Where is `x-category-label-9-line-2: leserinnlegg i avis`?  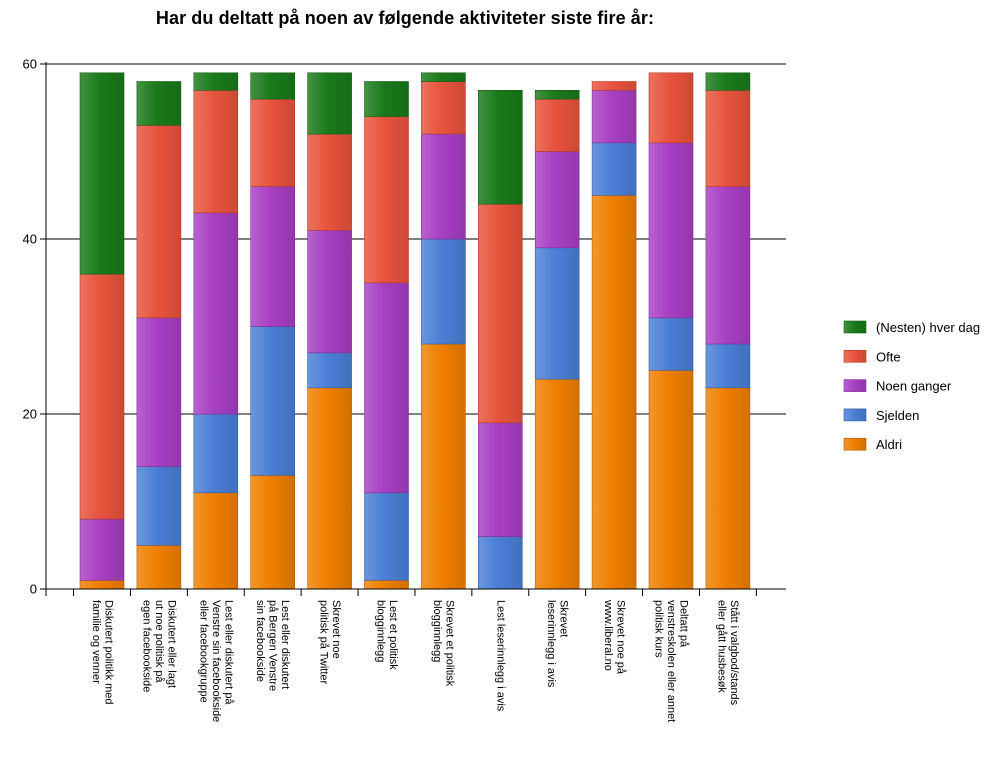 x-category-label-9-line-2: leserinnlegg i avis is located at coordinates (551, 644).